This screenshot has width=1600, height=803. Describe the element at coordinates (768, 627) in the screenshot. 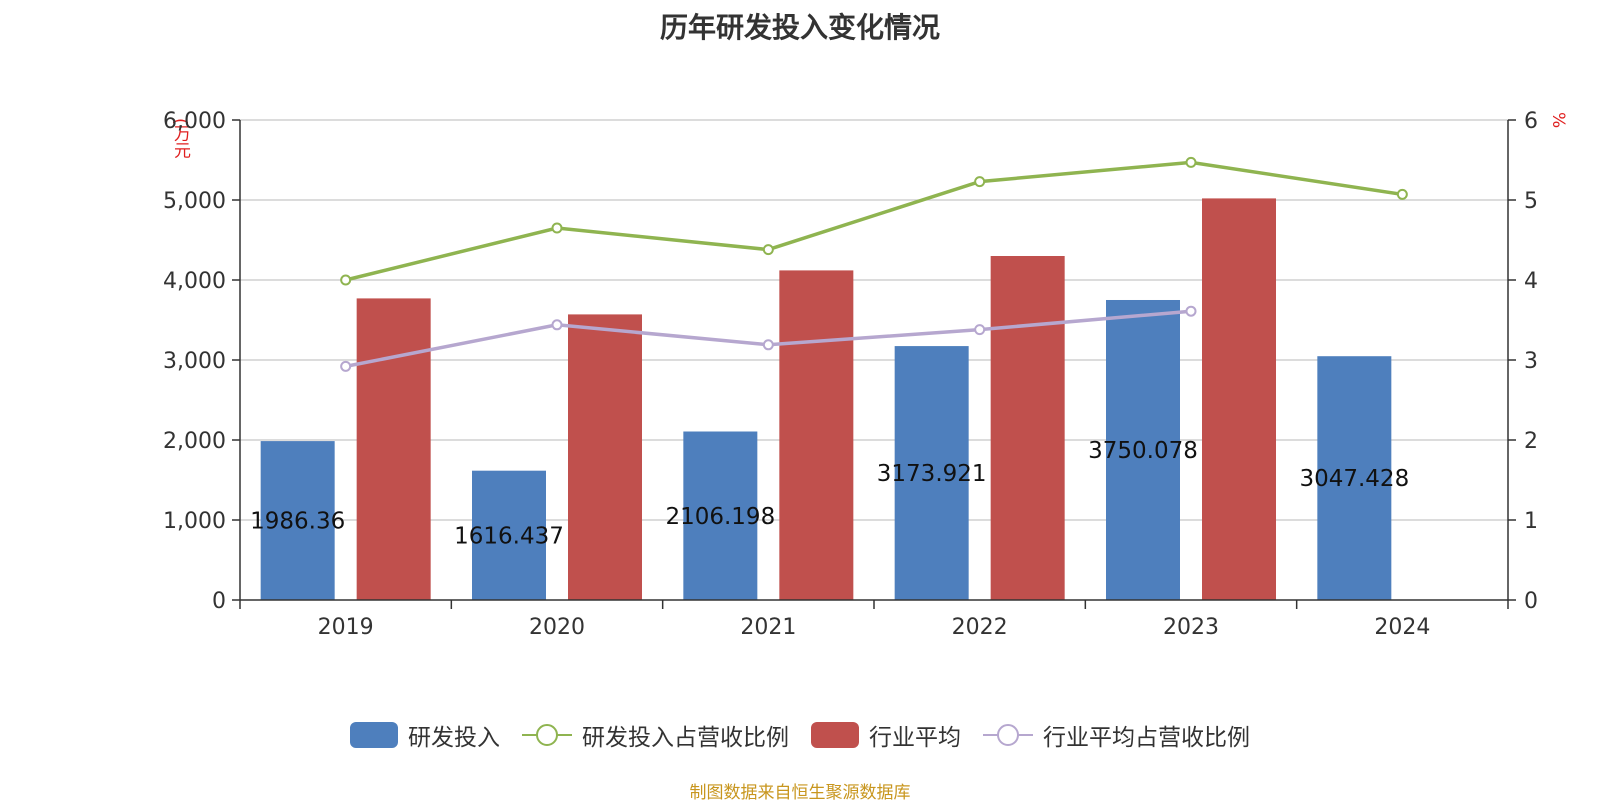

I see `x-tick-label: 2021` at that location.